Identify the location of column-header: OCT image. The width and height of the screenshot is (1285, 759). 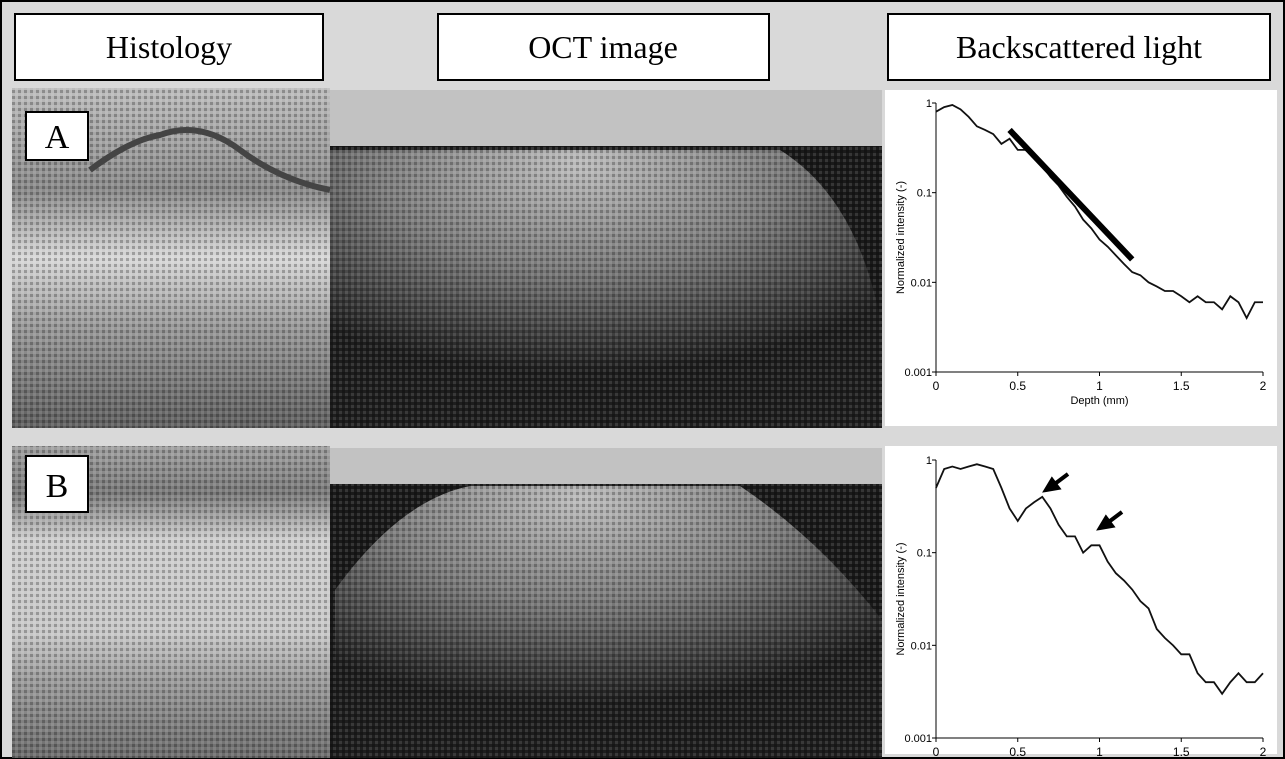
(603, 47).